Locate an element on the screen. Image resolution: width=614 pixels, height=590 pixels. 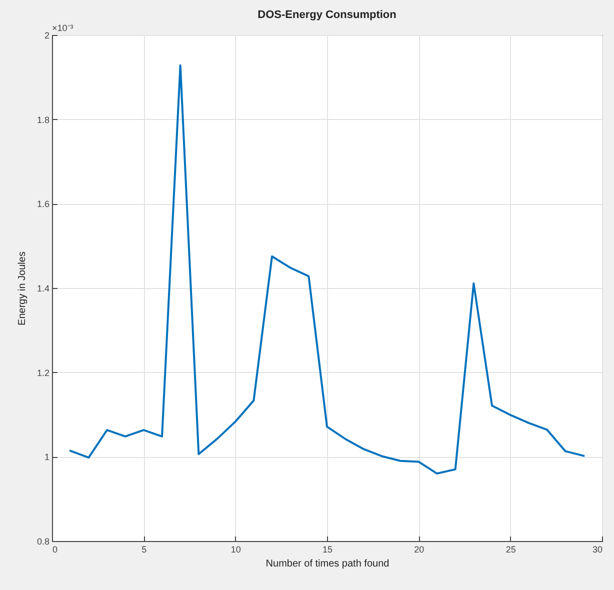
y-tick-label: 1.2 is located at coordinates (43, 373).